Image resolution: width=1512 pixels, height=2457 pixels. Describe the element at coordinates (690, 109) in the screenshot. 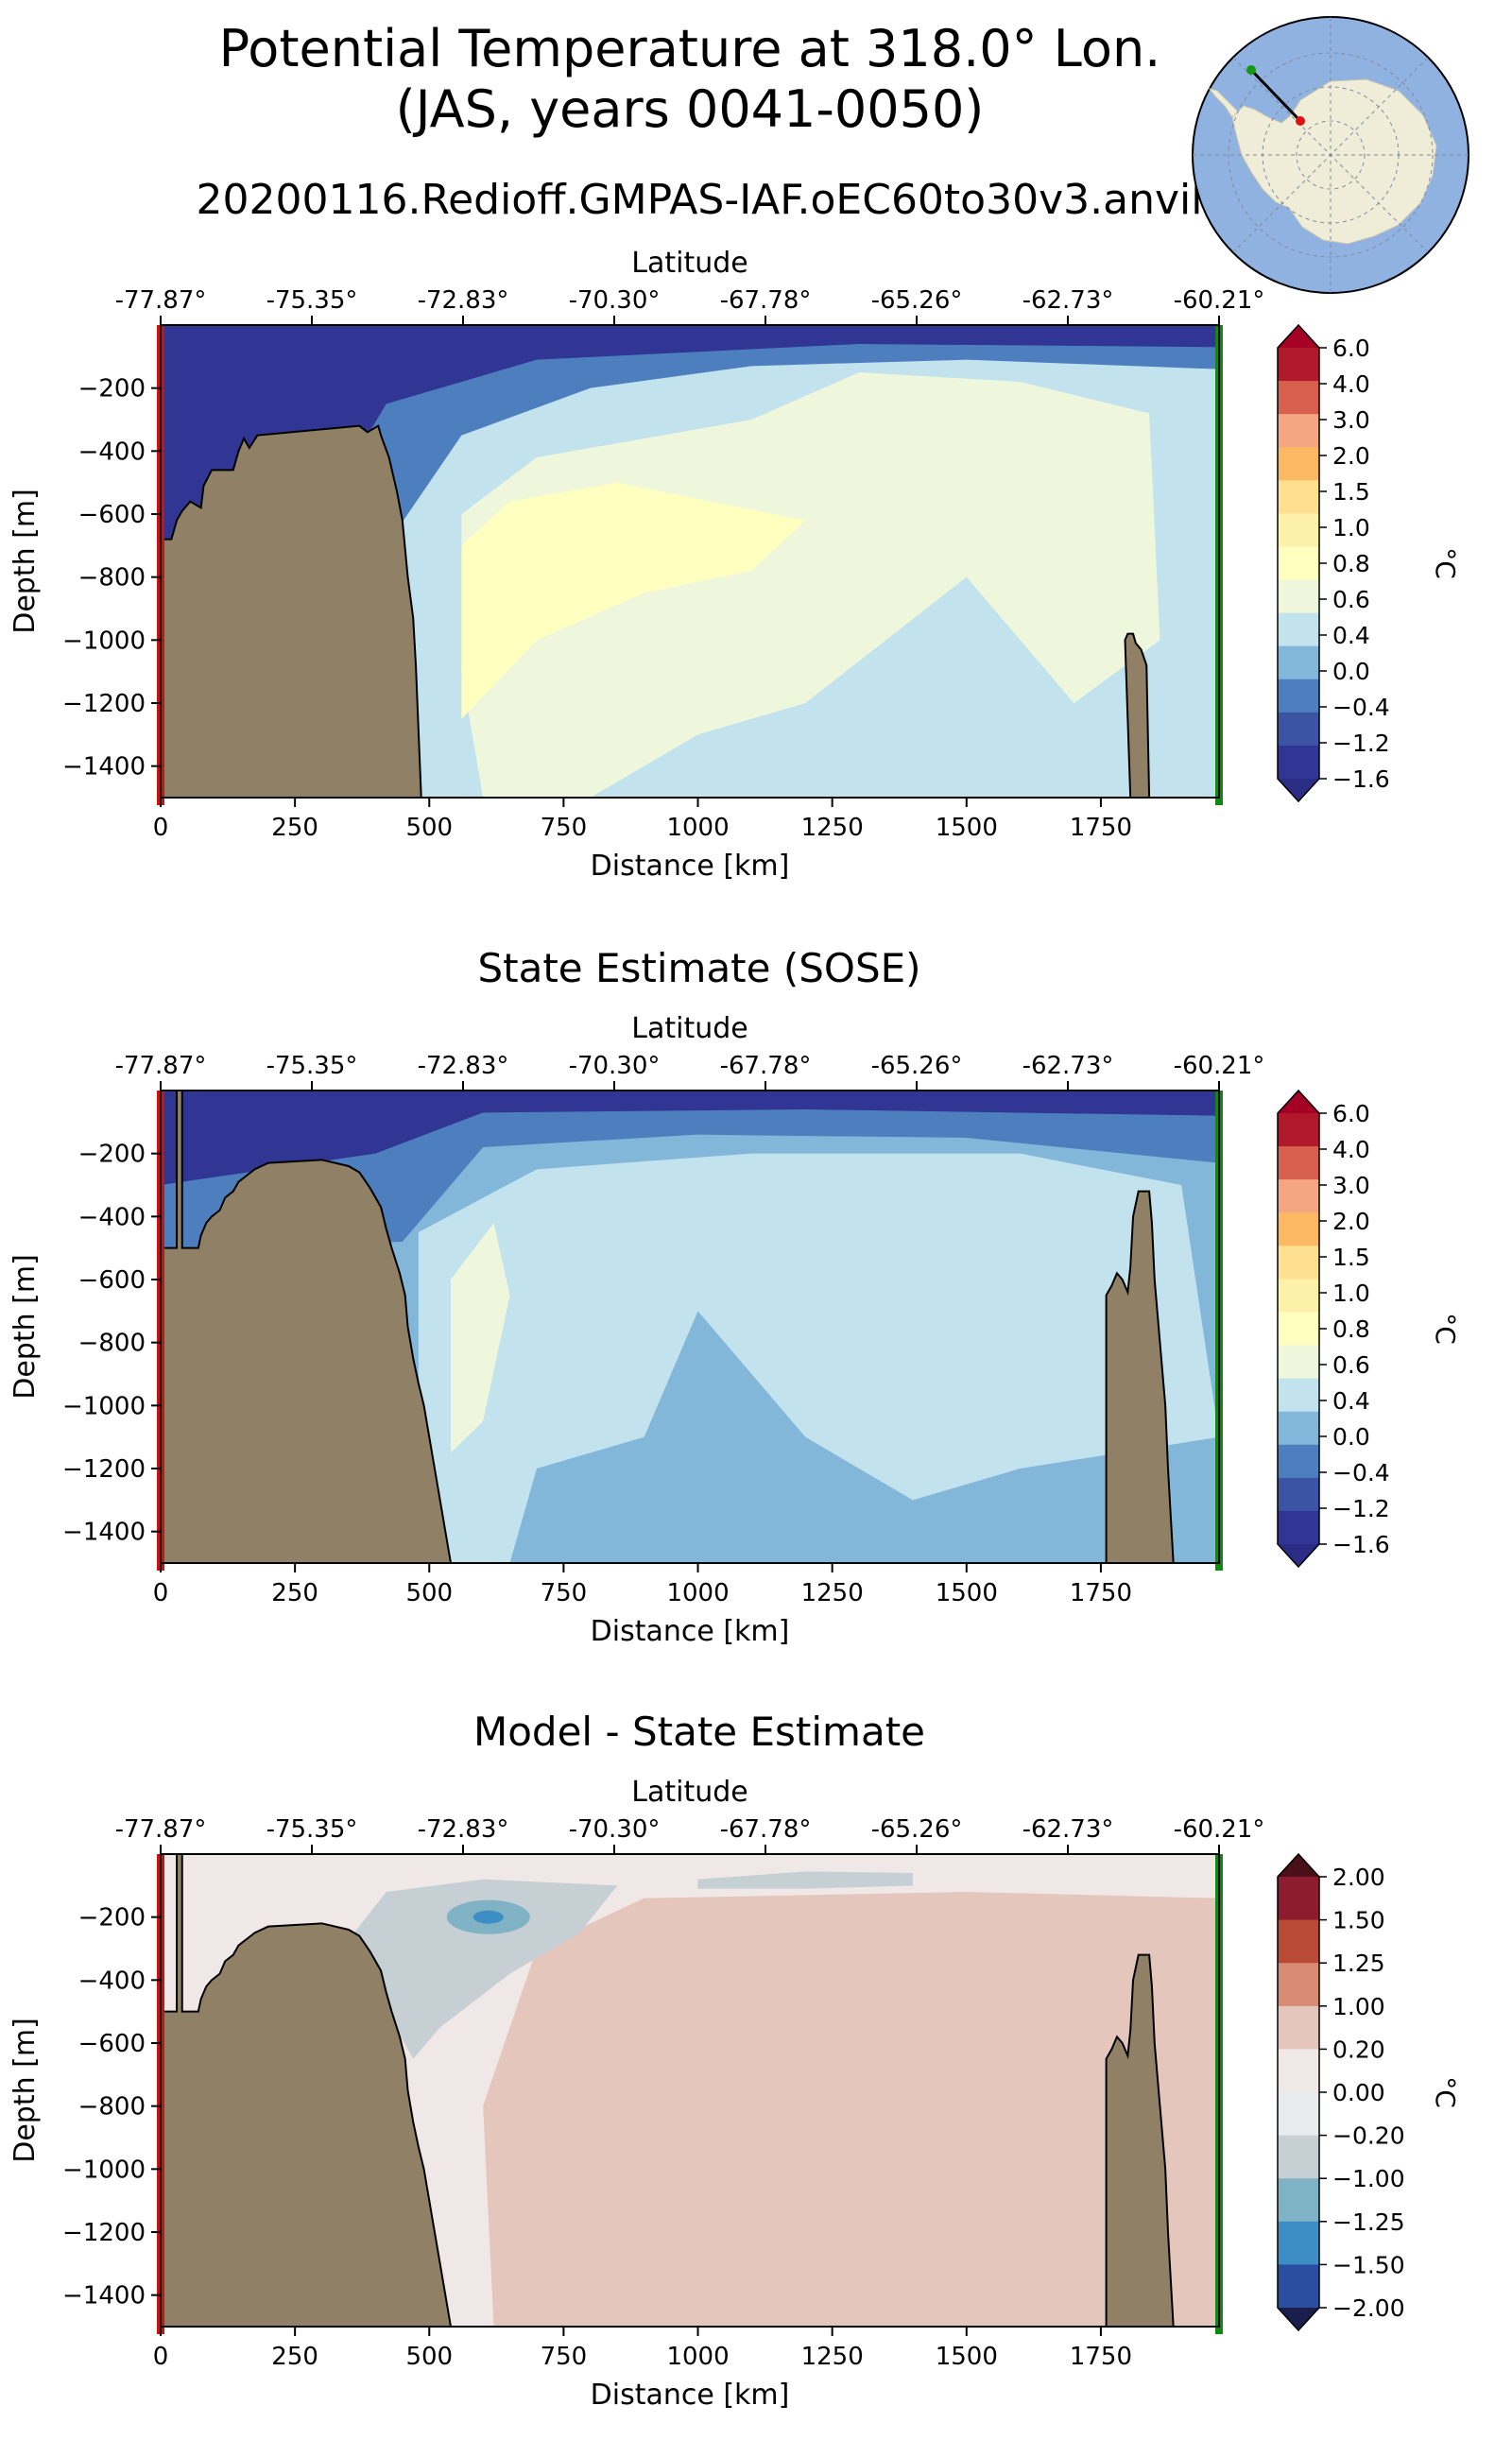

I see `page-title-line-2: (JAS, years 0041-0050)` at that location.